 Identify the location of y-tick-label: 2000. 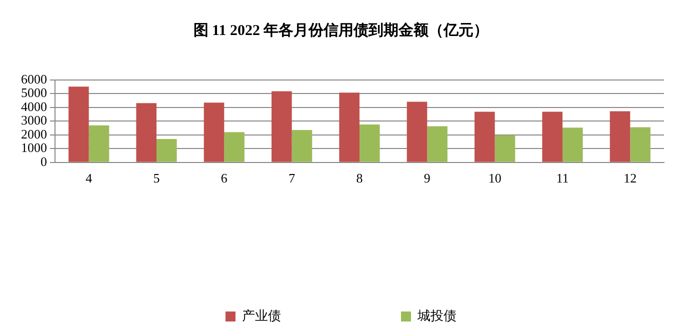
(34, 134).